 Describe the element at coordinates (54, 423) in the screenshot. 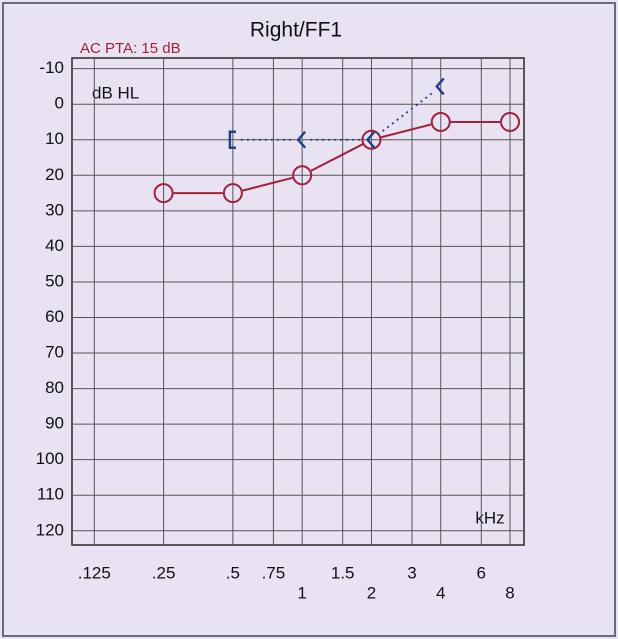

I see `y-tick-label: 90` at that location.